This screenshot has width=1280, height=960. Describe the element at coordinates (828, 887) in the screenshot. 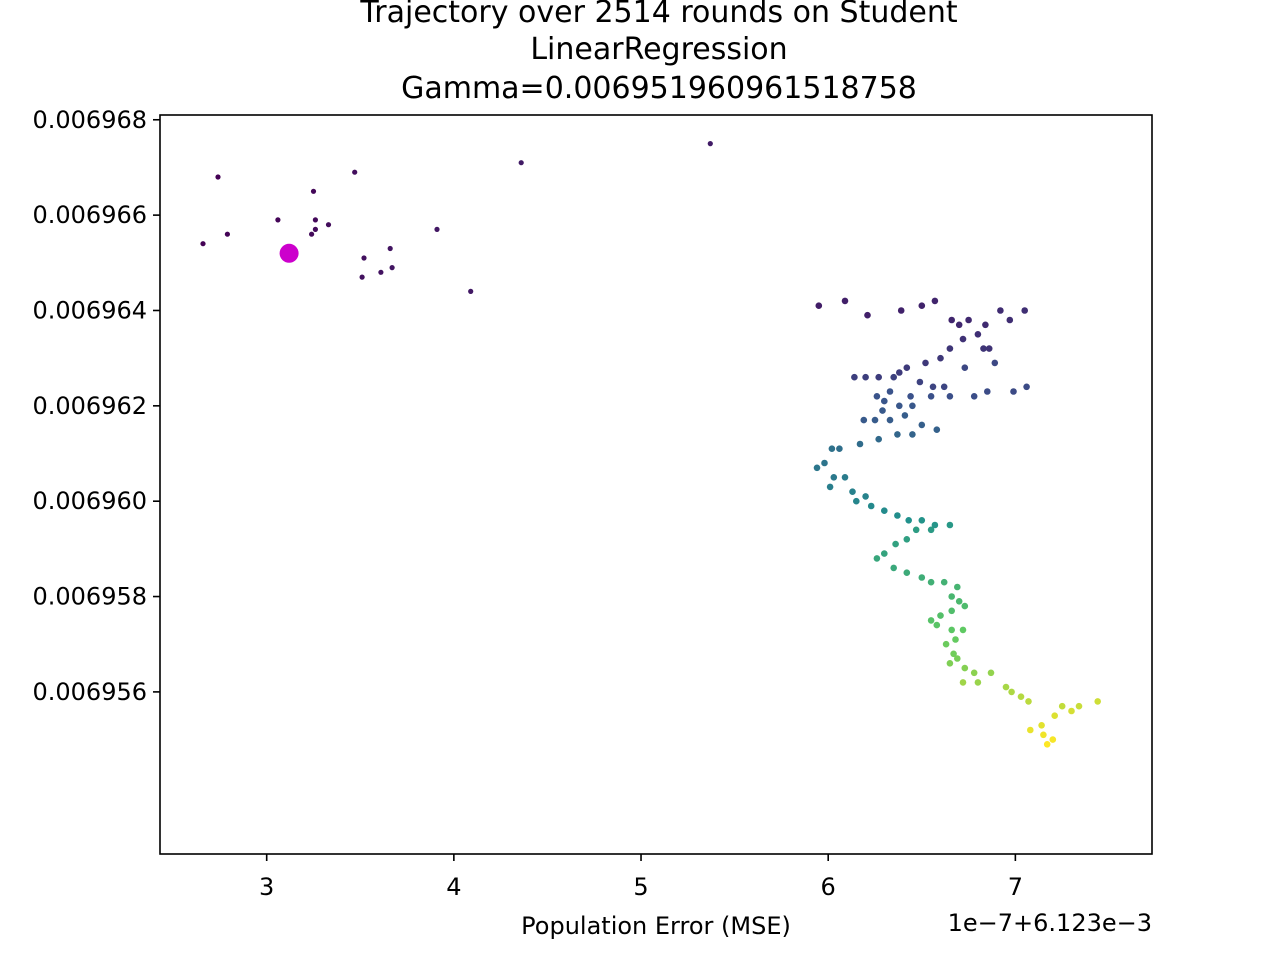

I see `x-tick-label: 6` at that location.